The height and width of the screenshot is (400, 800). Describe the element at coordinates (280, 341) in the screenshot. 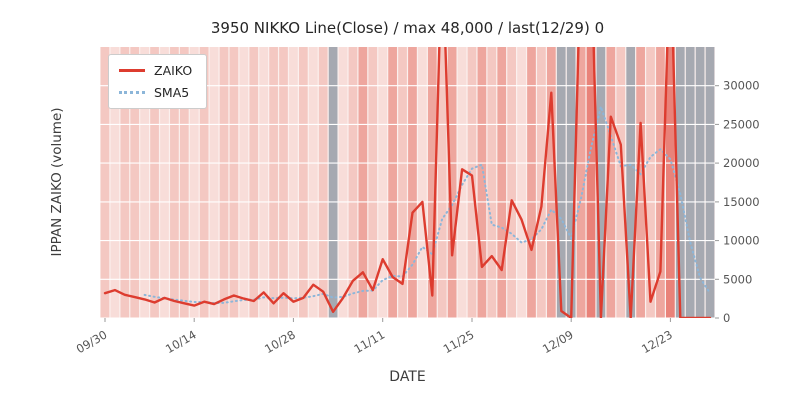

I see `x-tick-label: 10/28` at that location.